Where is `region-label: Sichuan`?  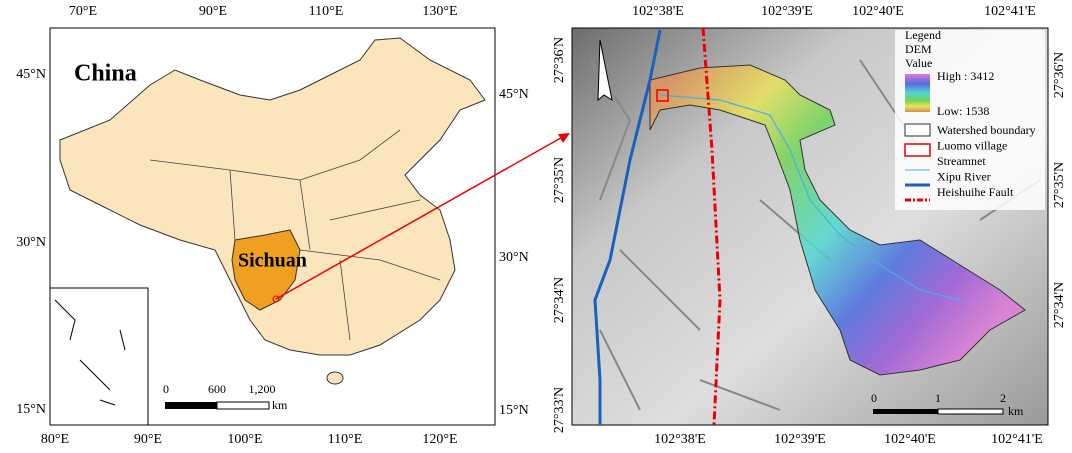
region-label: Sichuan is located at coordinates (272, 261).